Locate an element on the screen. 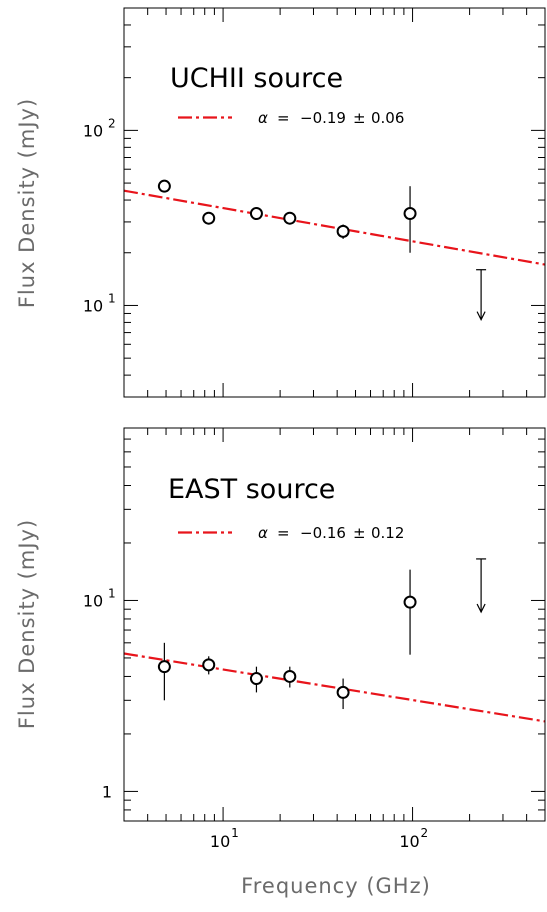 This screenshot has height=912, width=547. east-y-tick-label: 10 is located at coordinates (93, 600).